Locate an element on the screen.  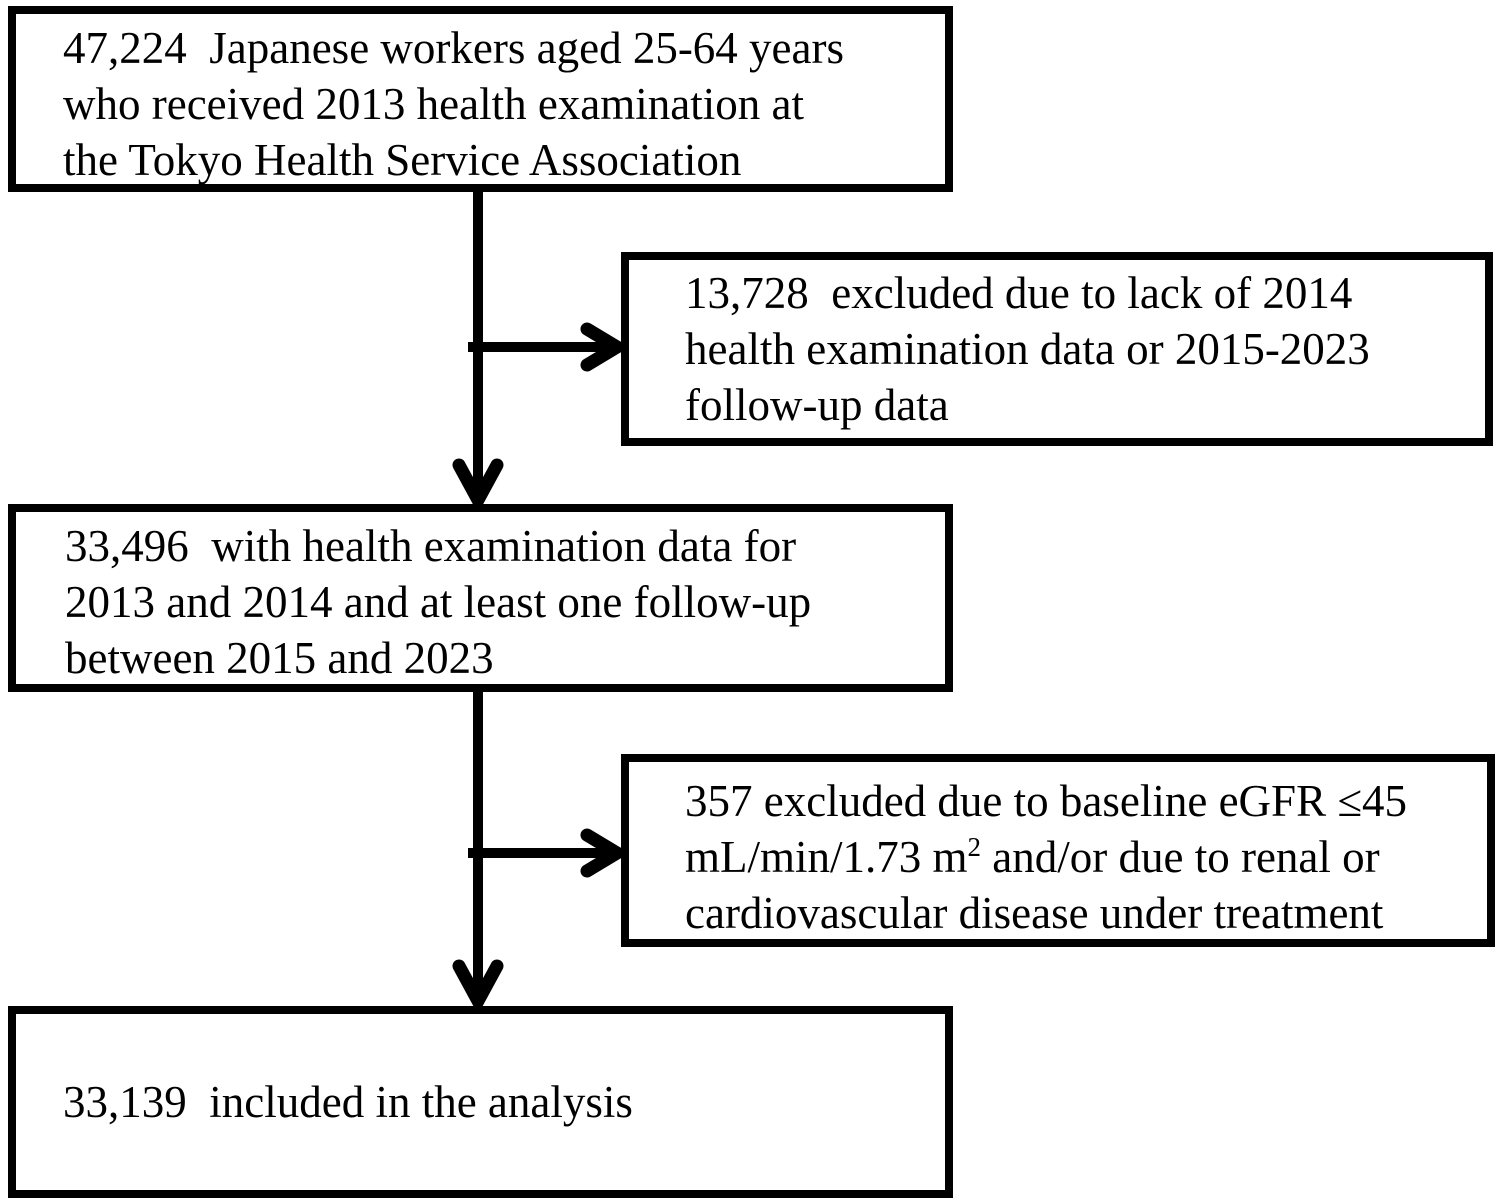
text-line: 13,728 excluded due to lack of 2014 is located at coordinates (1019, 293).